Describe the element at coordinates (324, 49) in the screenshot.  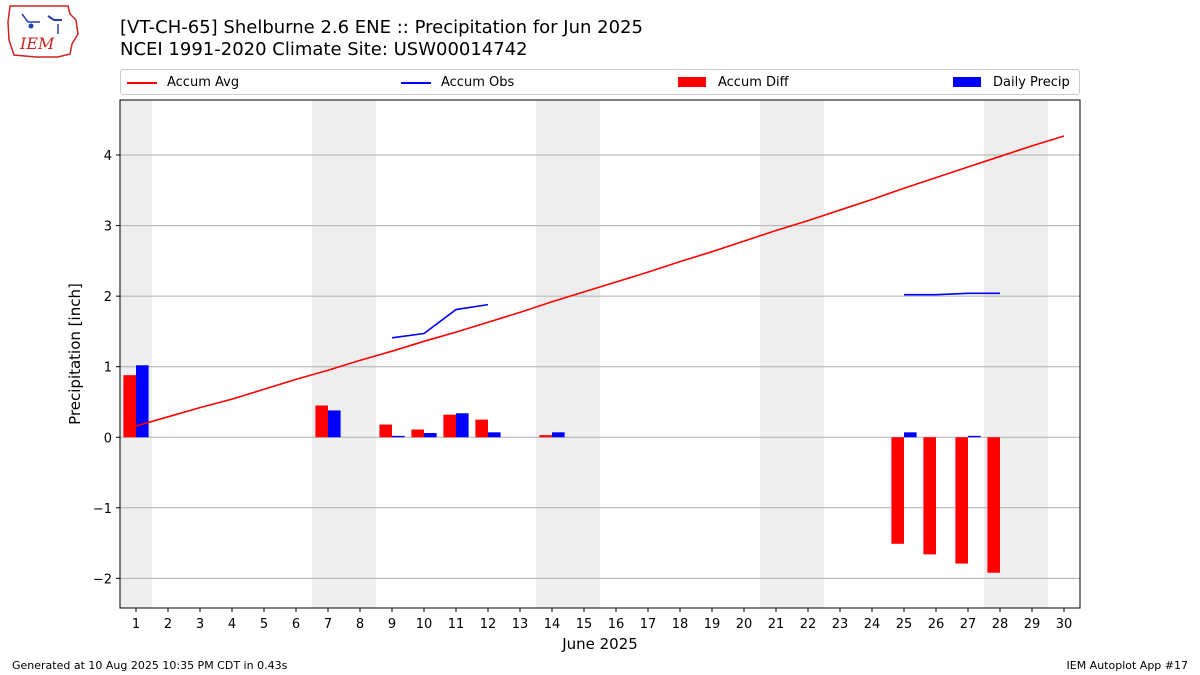
I see `chart-subtitle: NCEI 1991-2020 Climate Site: USW00014742` at that location.